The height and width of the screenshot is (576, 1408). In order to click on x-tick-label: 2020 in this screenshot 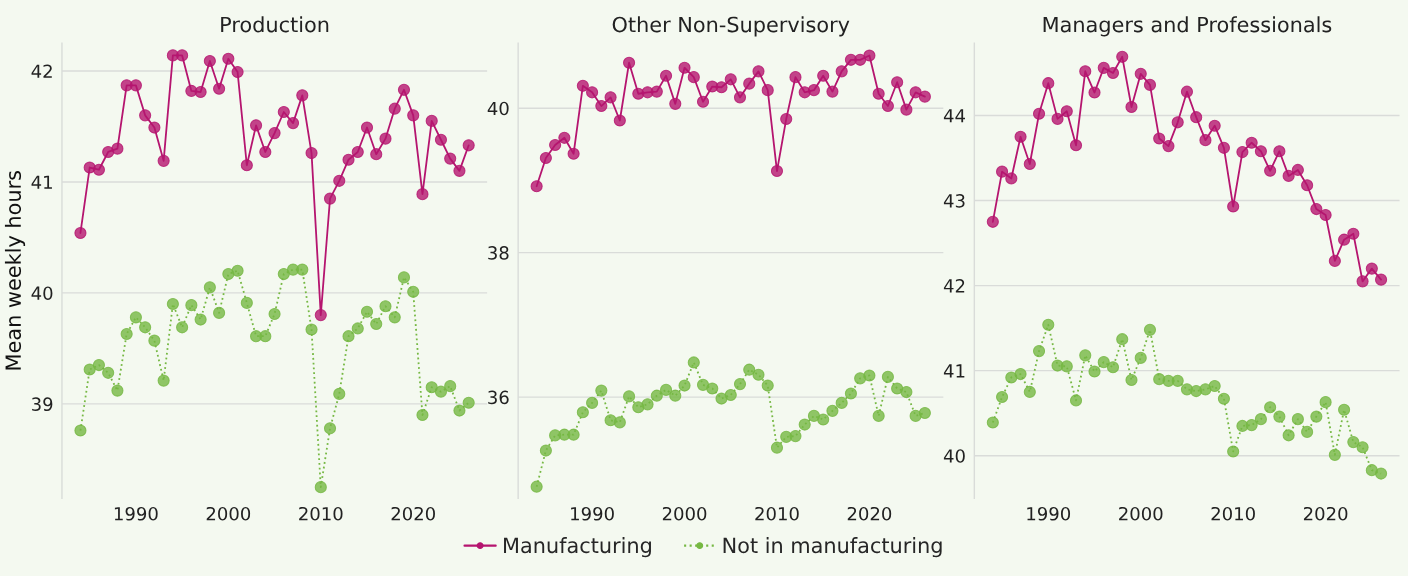, I will do `click(869, 513)`.